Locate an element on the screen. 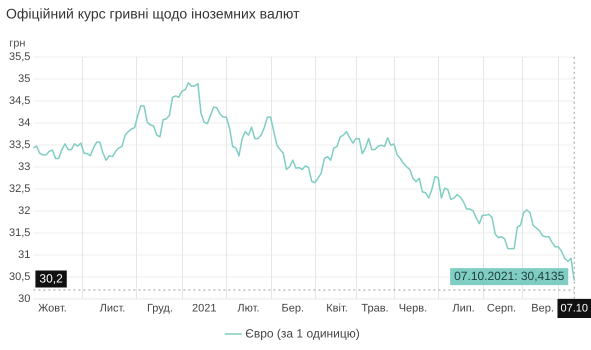 Image resolution: width=591 pixels, height=350 pixels. x-tick-label: Груд. is located at coordinates (159, 308).